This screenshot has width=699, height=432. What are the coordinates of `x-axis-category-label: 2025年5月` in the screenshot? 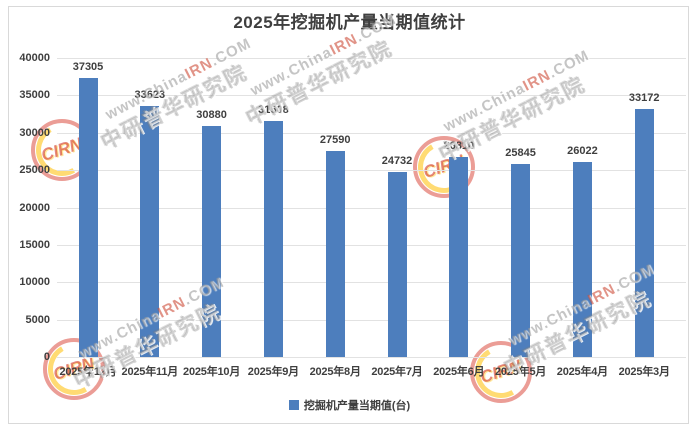 It's located at (520, 372).